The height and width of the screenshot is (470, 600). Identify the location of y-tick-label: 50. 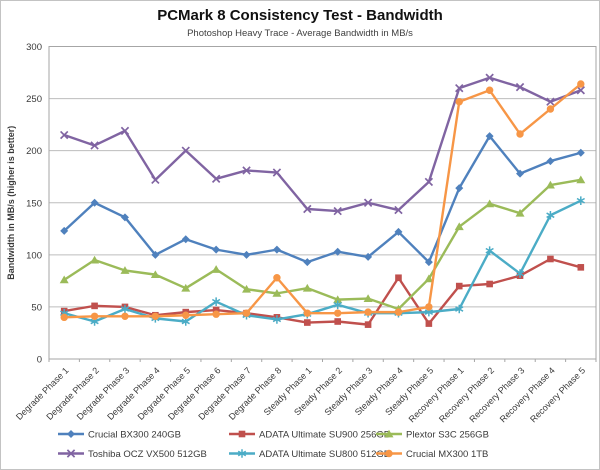
(36, 307).